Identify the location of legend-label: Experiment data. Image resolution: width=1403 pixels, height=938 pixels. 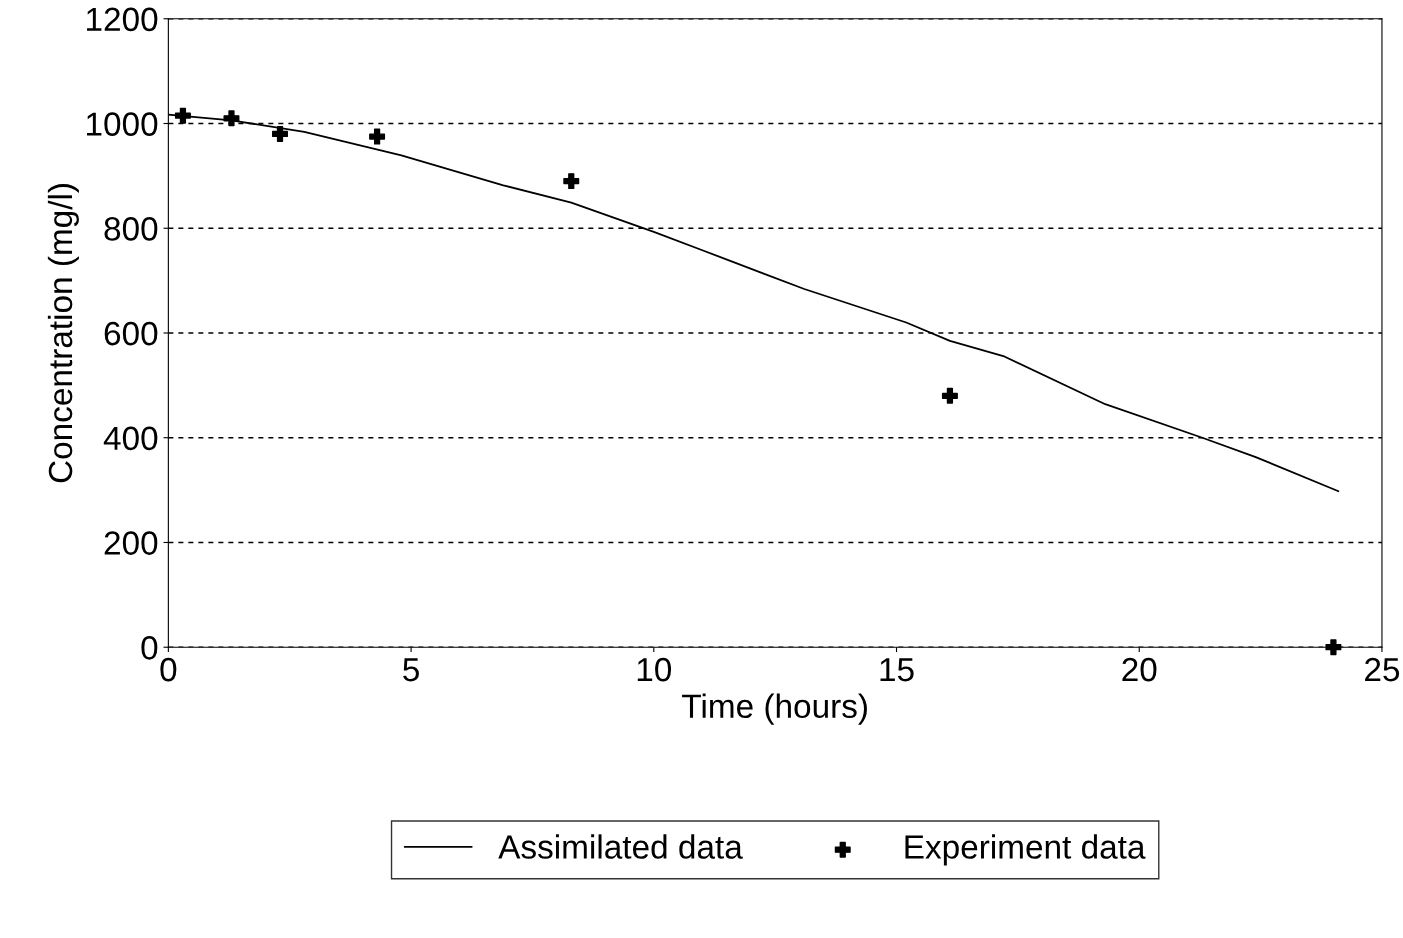
(1025, 850).